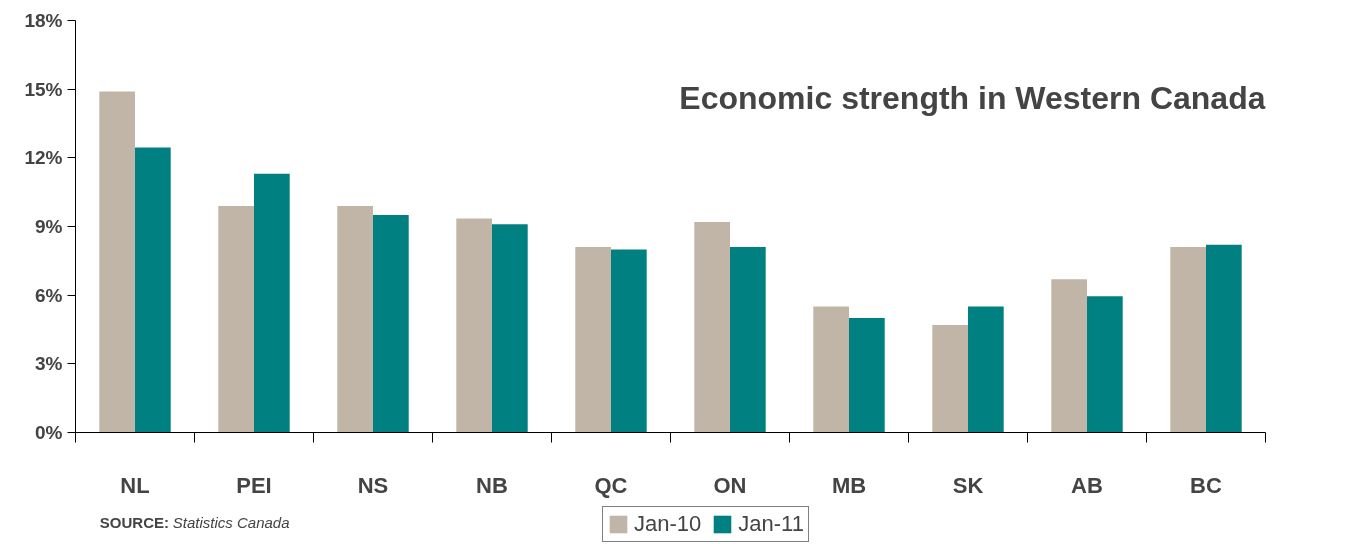 The height and width of the screenshot is (544, 1370). I want to click on y-tick-label: 12%, so click(43, 158).